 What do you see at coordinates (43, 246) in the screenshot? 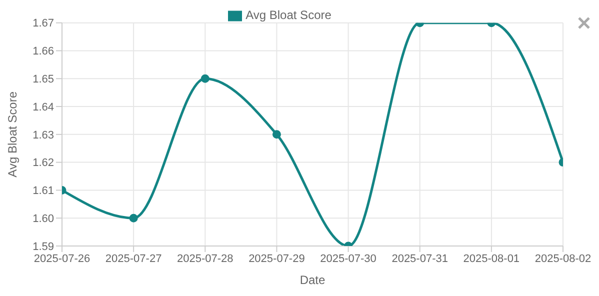
I see `y-tick-label: 1.59` at bounding box center [43, 246].